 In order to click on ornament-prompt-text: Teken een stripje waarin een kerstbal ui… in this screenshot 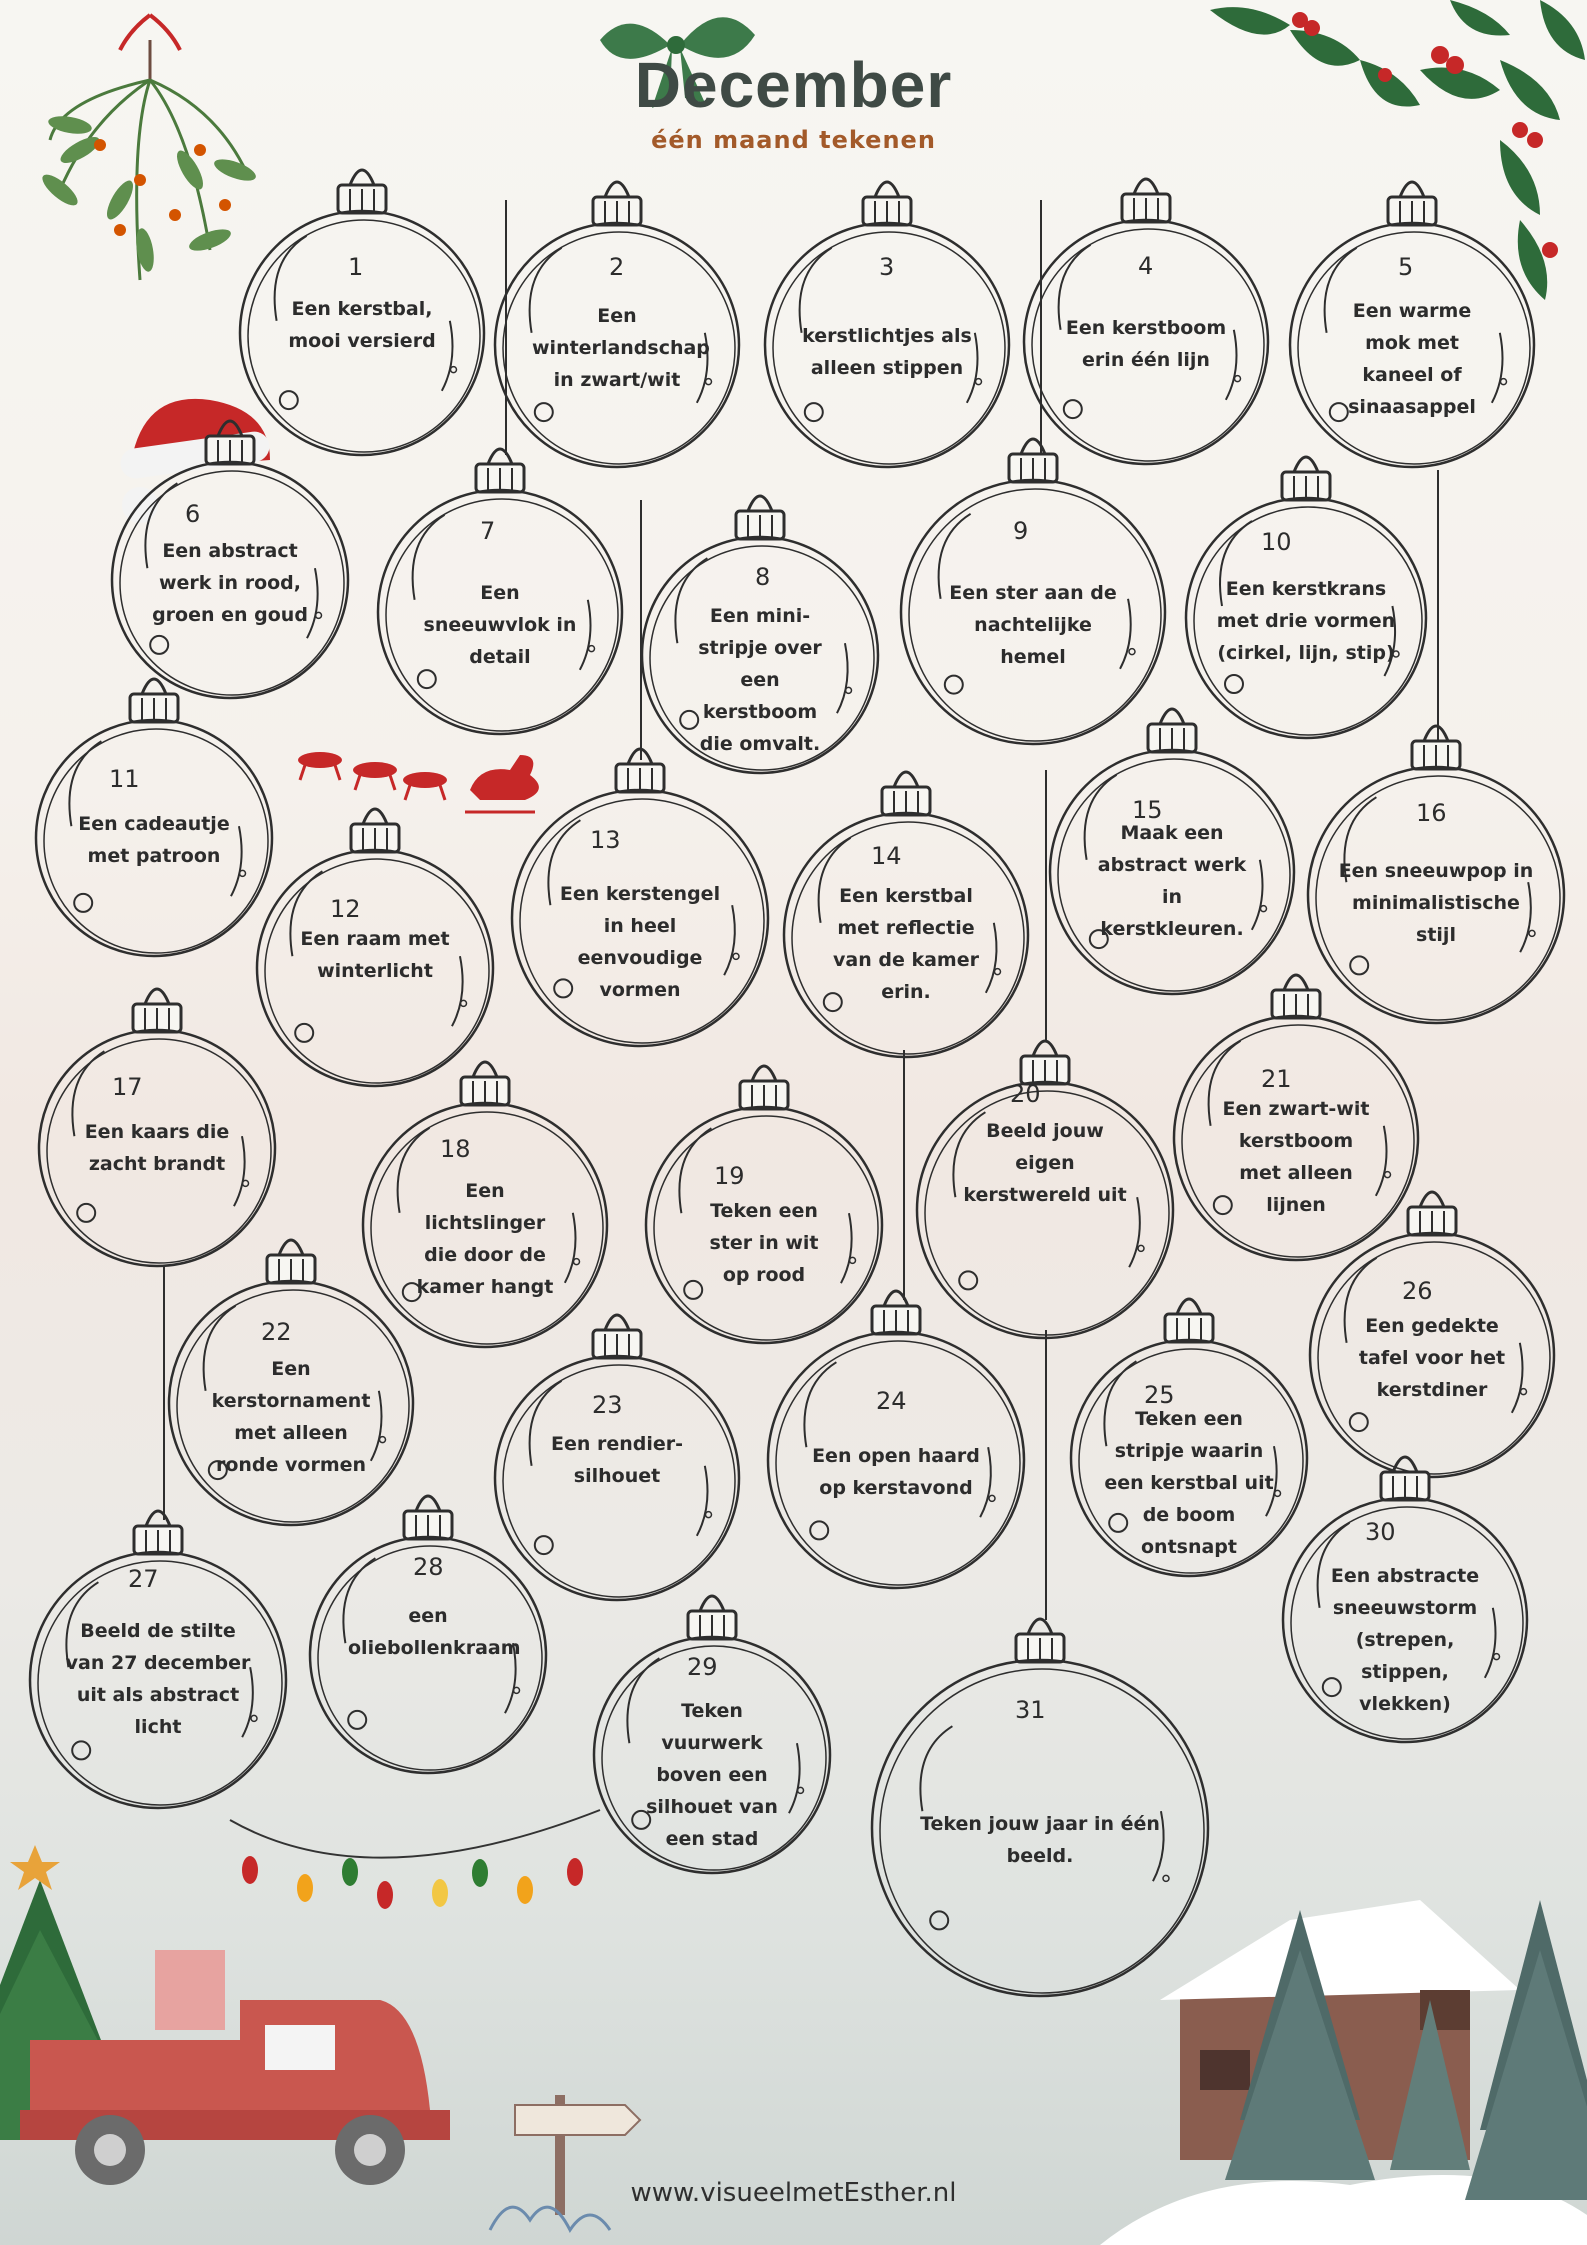, I will do `click(1189, 1483)`.